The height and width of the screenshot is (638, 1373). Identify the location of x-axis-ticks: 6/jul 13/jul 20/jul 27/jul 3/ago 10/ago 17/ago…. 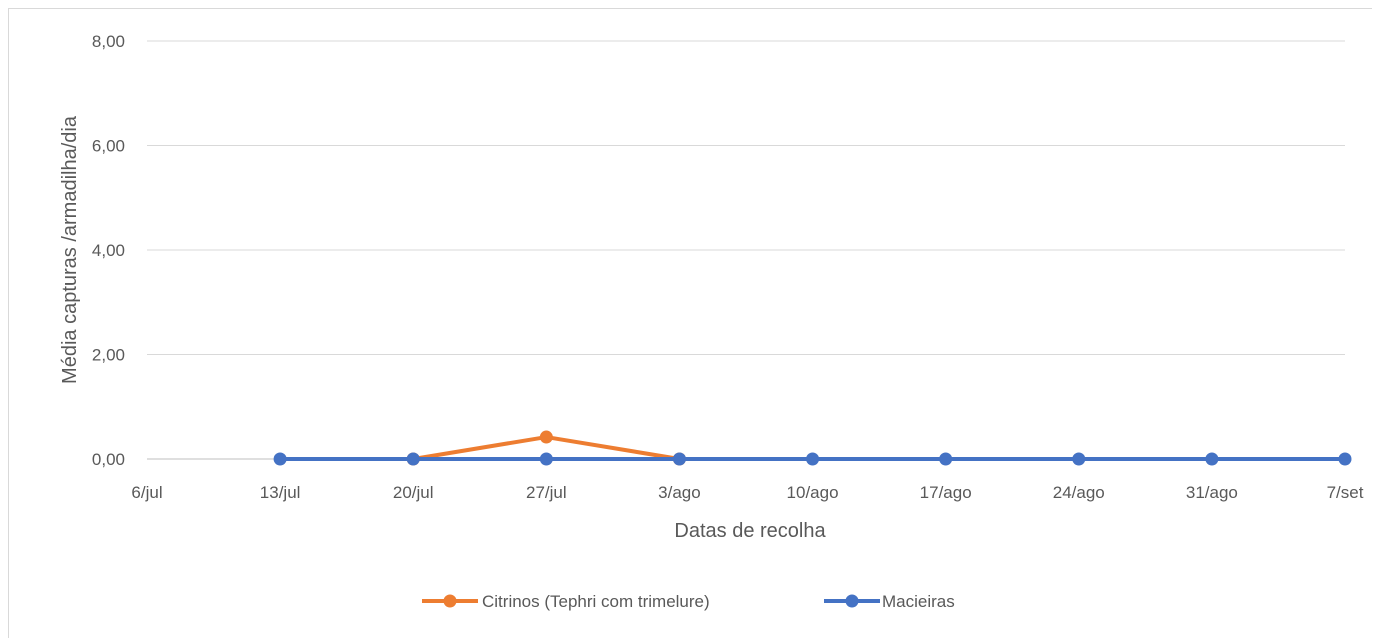
(747, 492).